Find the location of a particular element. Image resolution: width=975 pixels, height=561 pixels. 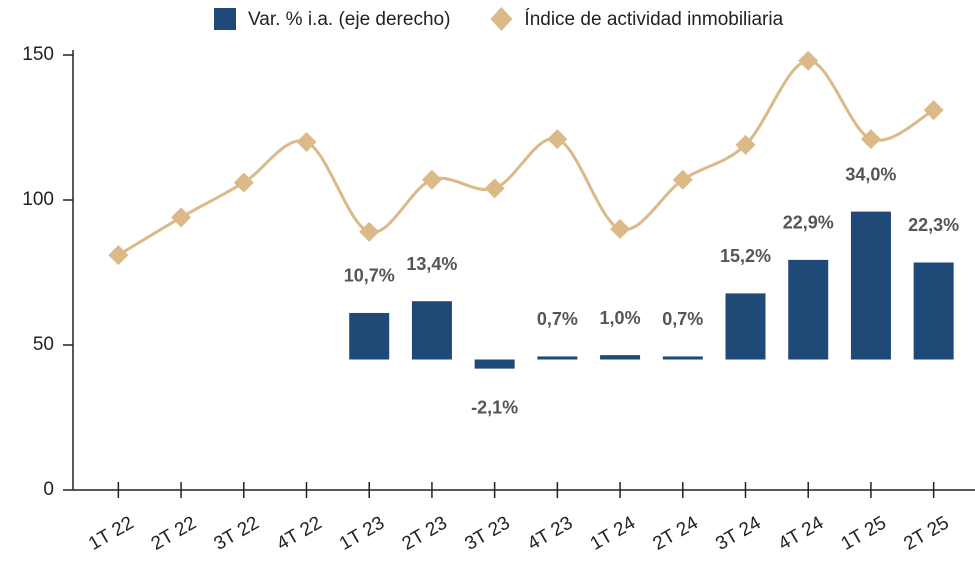

x-tick-label: 1T 25 is located at coordinates (864, 533).